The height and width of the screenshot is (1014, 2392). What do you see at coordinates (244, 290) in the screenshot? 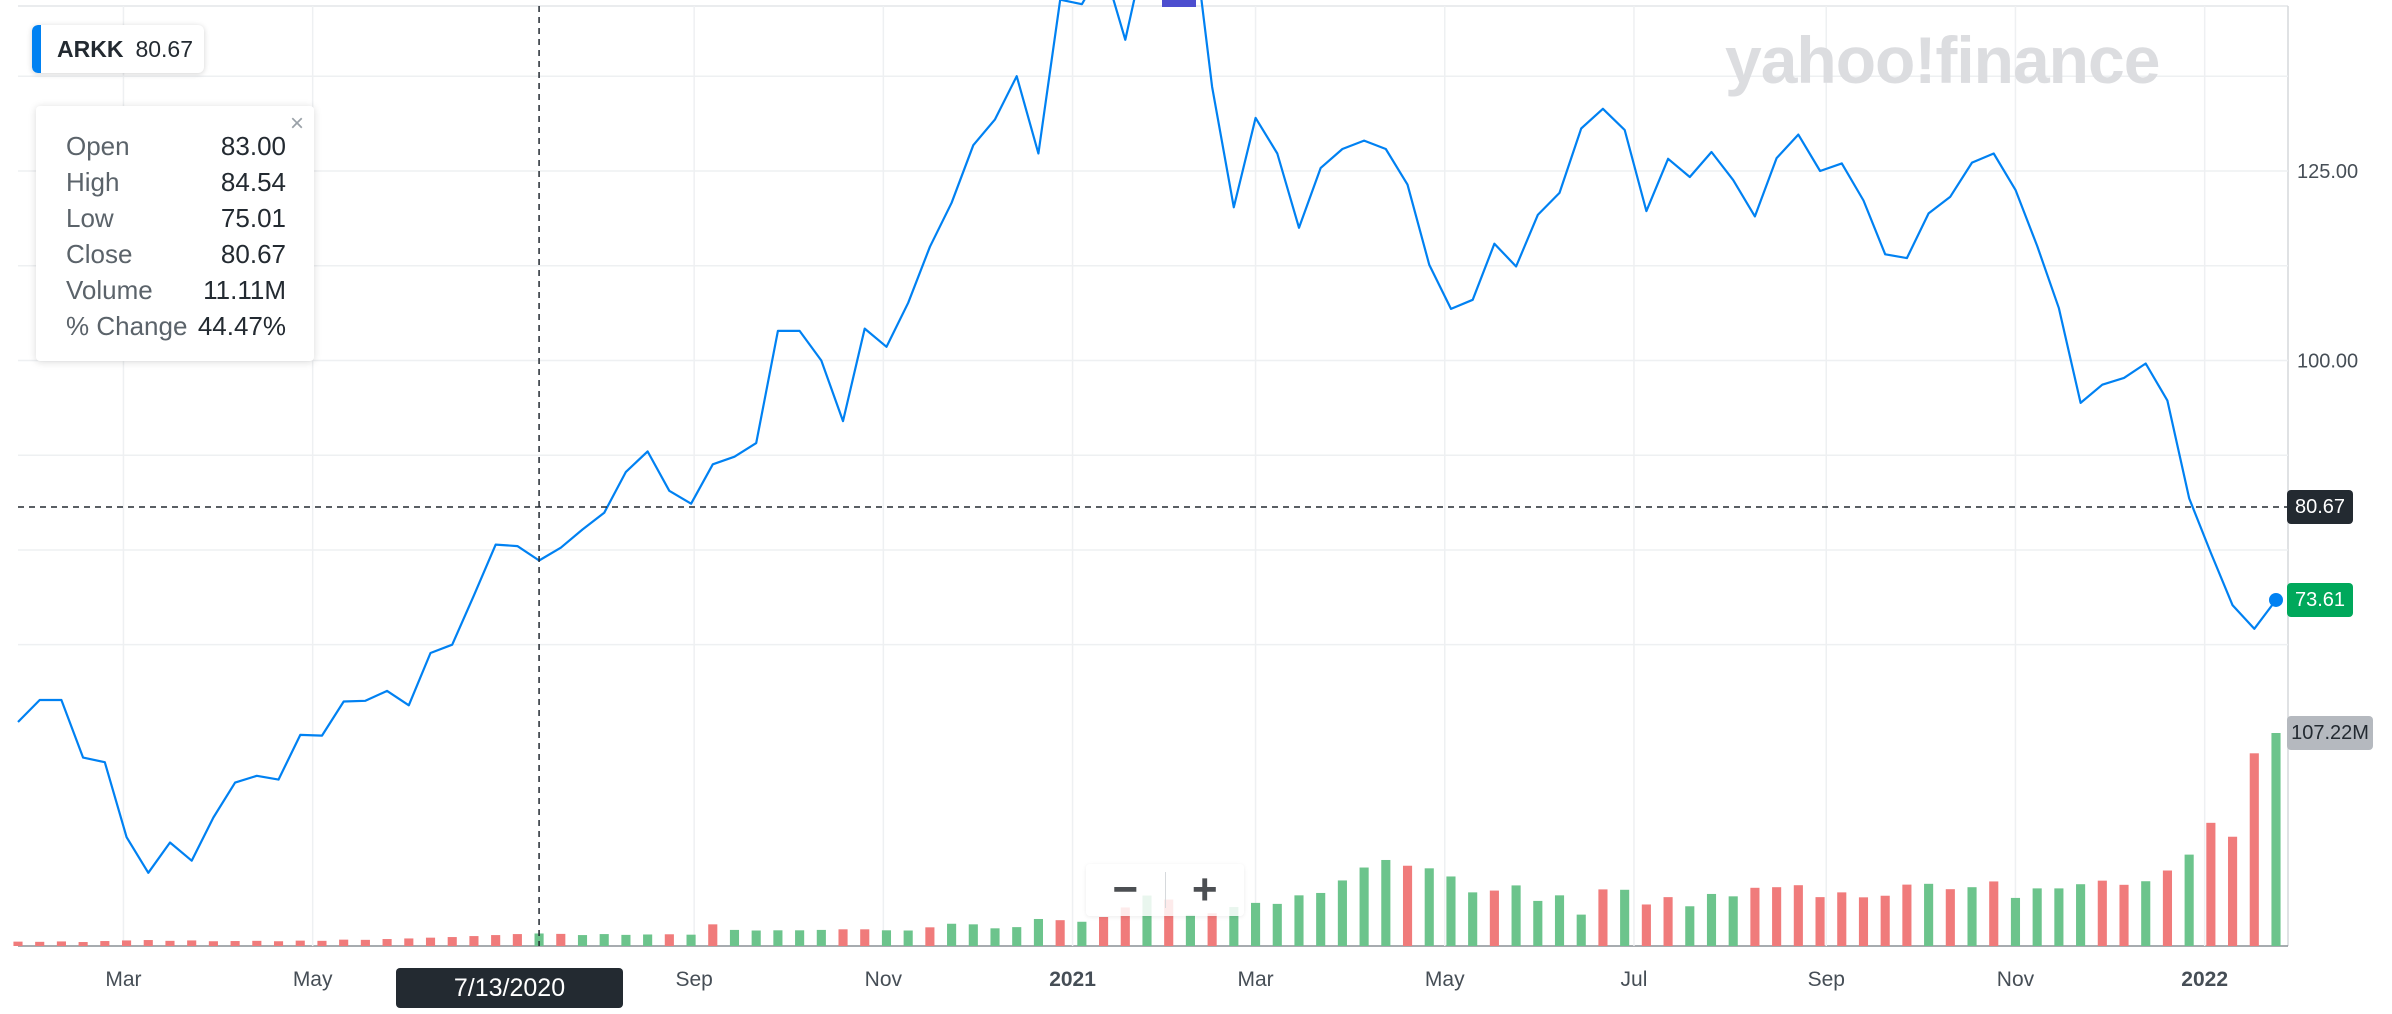
I see `ohlc-value: 11.11M` at bounding box center [244, 290].